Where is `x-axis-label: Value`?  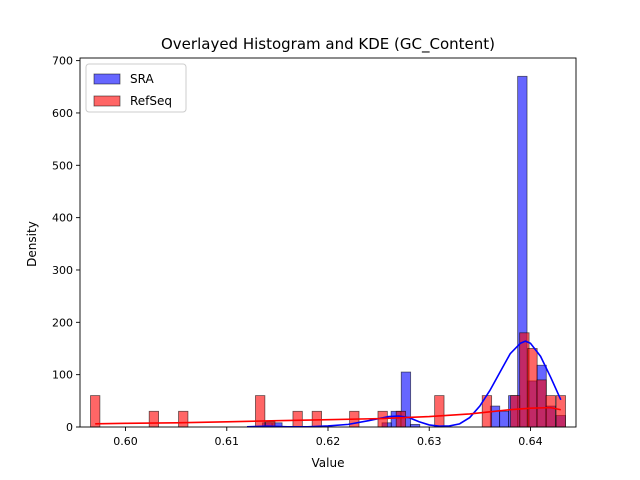
x-axis-label: Value is located at coordinates (328, 463).